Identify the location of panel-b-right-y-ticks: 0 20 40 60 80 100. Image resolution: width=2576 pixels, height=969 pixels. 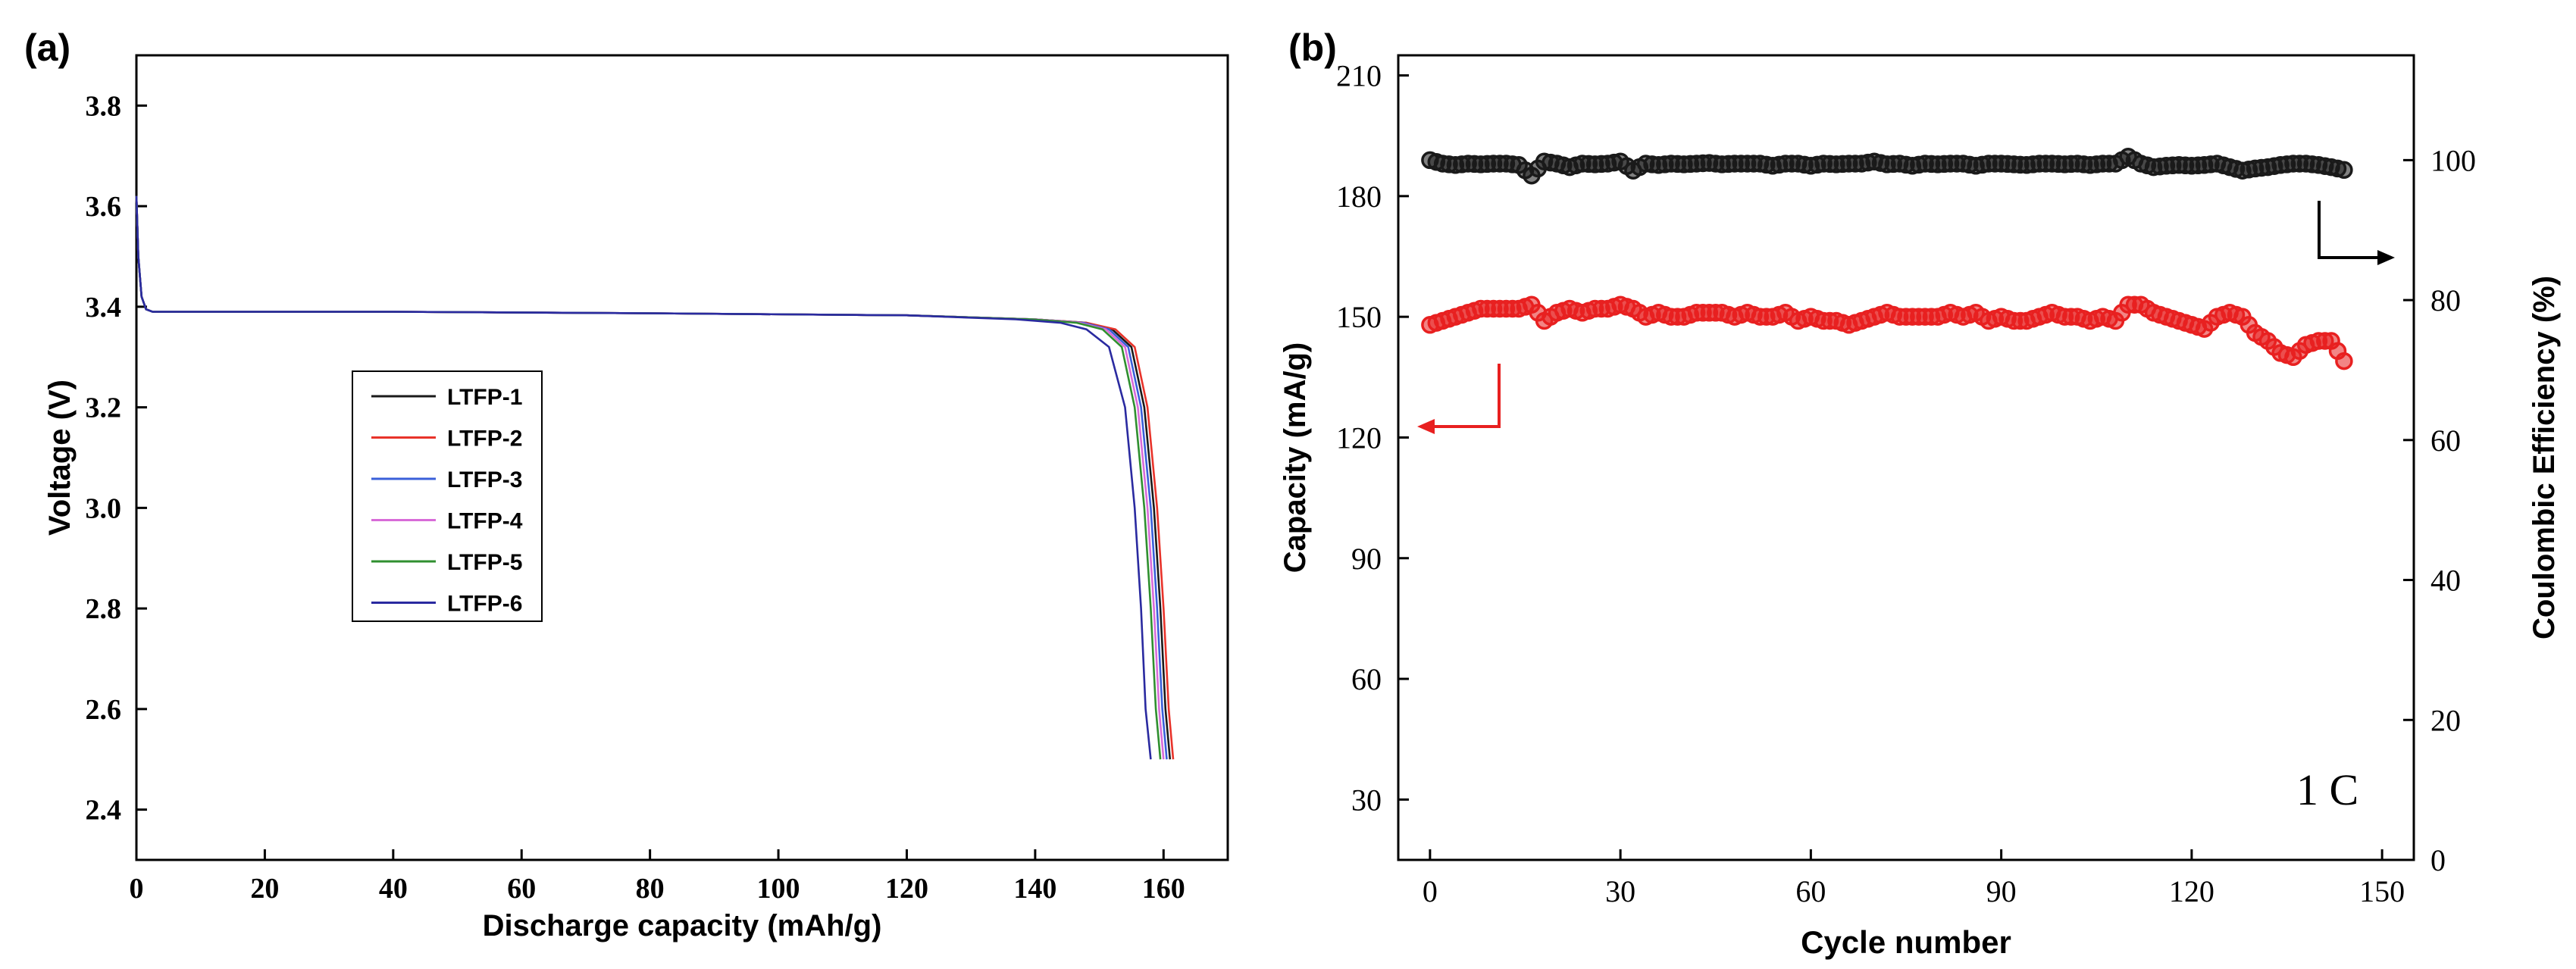
(2439, 510).